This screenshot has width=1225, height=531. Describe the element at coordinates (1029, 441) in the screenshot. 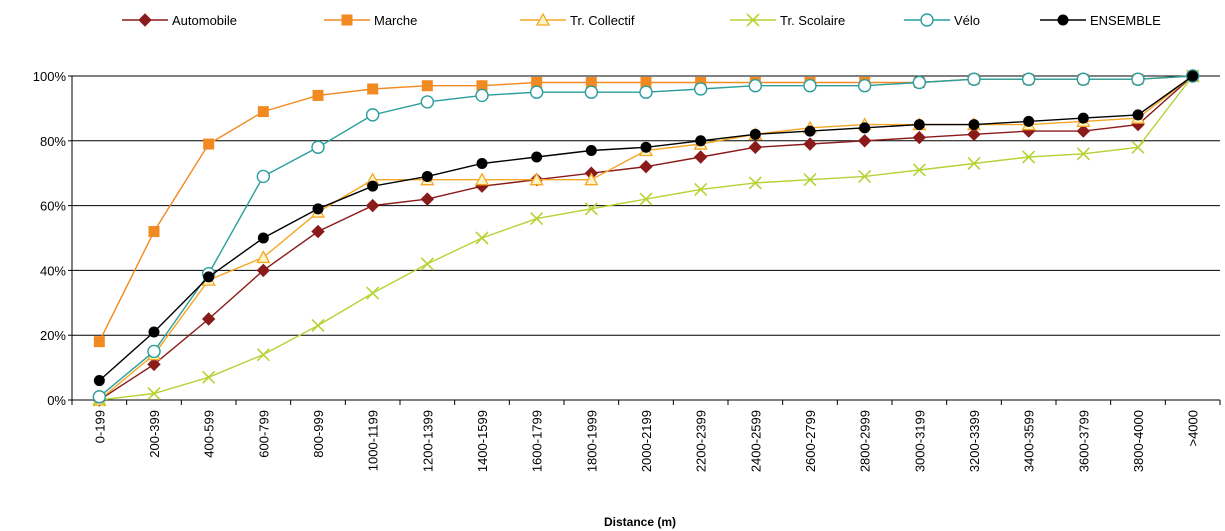

I see `x-tick-label: 3400-3599` at that location.